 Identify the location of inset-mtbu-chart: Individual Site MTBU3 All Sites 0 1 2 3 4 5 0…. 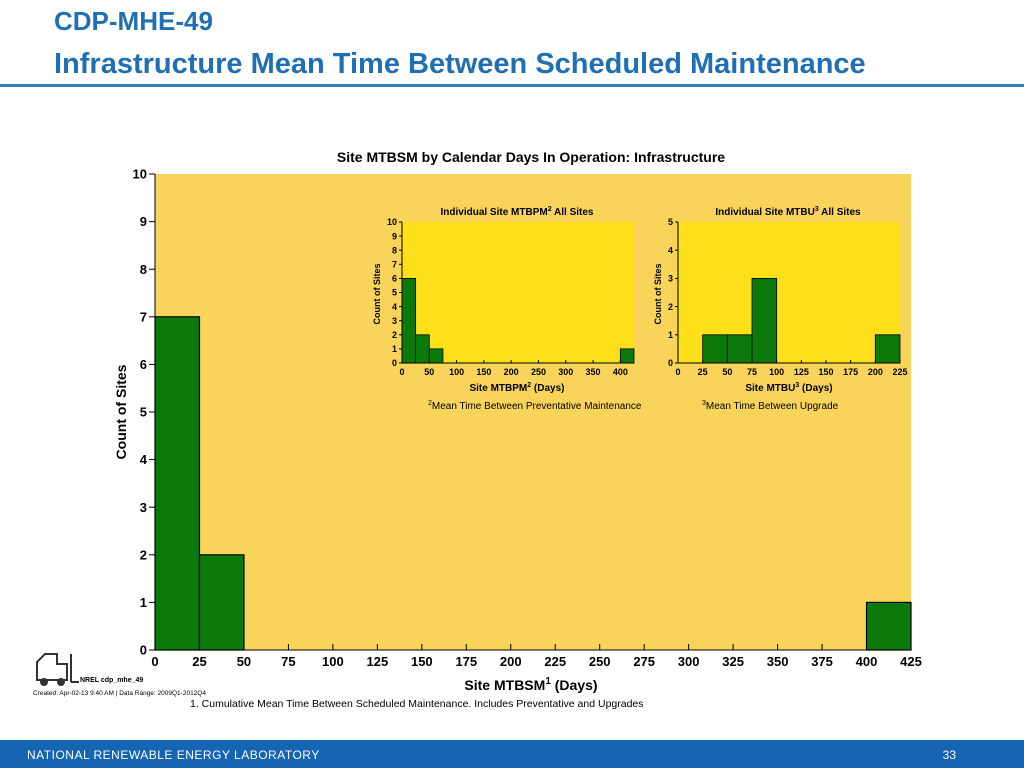
(780, 309).